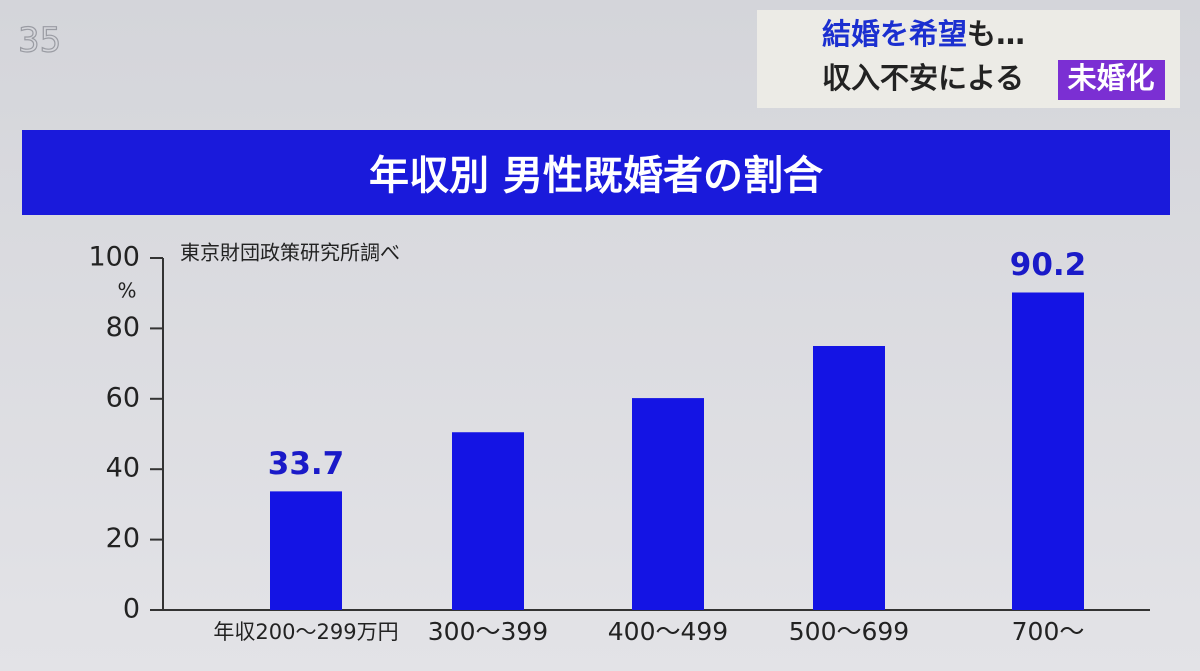  Describe the element at coordinates (1048, 265) in the screenshot. I see `value-label: 90.2` at that location.